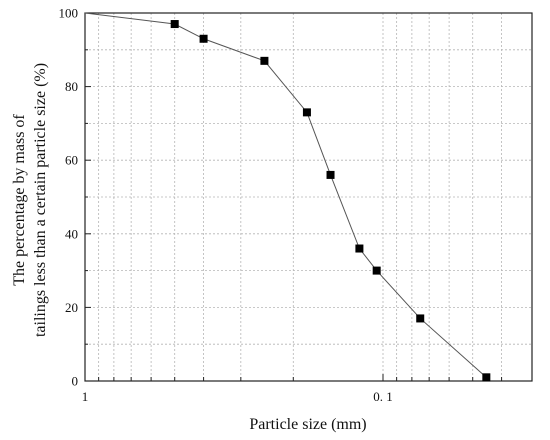 This screenshot has width=550, height=440. I want to click on y-tick-label: 100, so click(69, 13).